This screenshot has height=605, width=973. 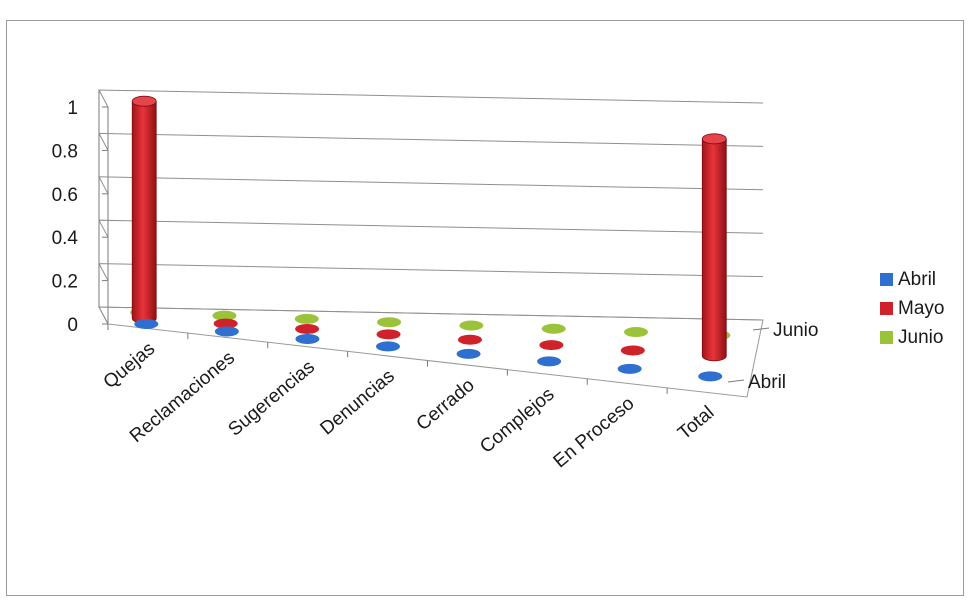 I want to click on x-tick-label: Total, so click(x=696, y=423).